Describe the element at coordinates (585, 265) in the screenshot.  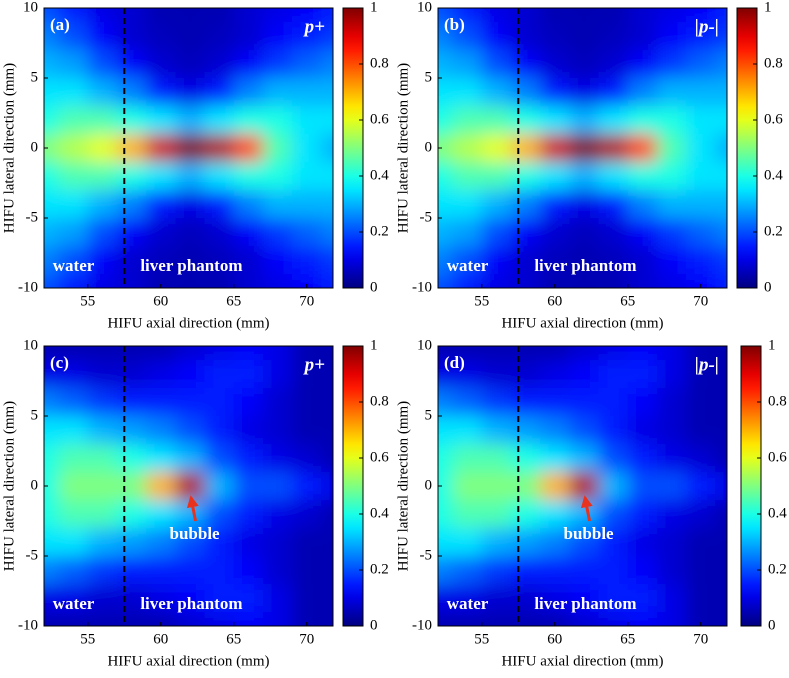
I see `annotation: liver phantom` at that location.